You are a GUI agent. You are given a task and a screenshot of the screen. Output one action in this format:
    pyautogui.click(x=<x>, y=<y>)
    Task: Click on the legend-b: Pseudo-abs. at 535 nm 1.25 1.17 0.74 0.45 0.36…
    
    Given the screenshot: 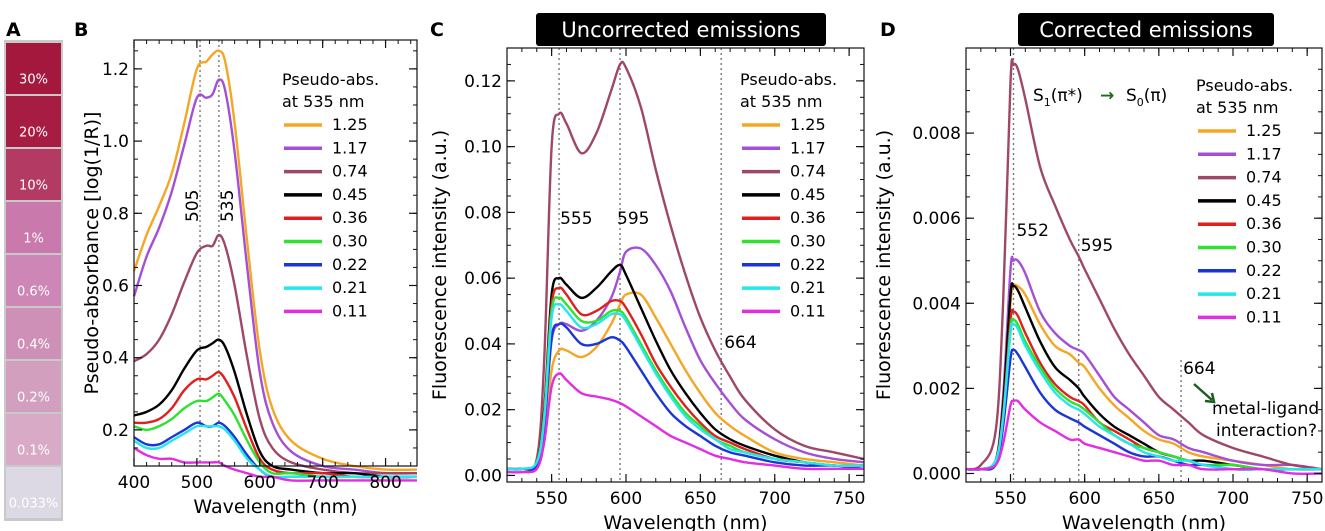 What is the action you would take?
    pyautogui.click(x=330, y=195)
    